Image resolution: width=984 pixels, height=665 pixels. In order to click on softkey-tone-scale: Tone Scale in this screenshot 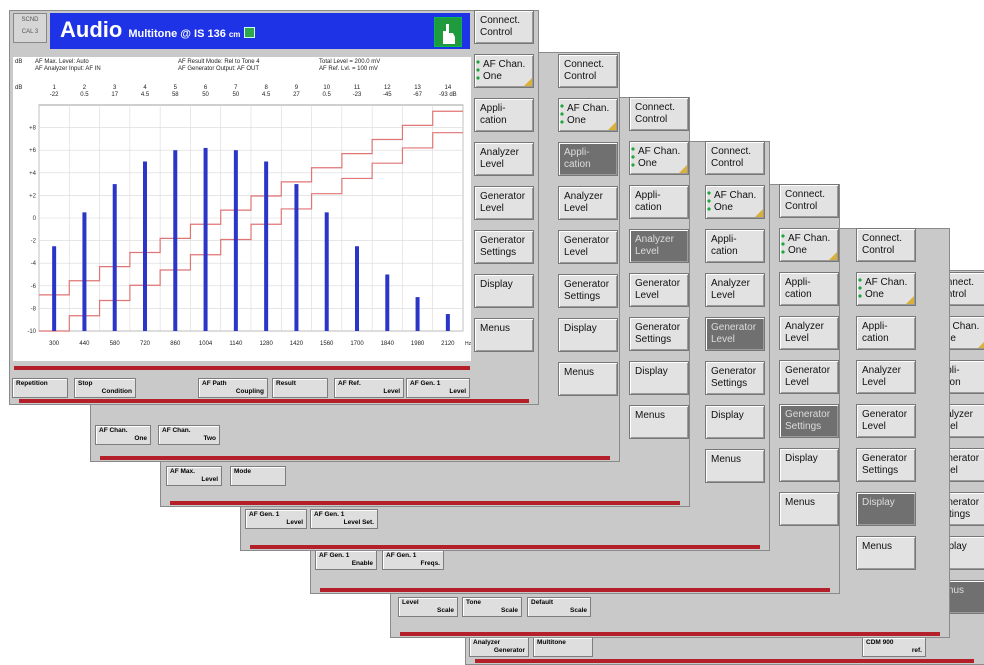, I will do `click(492, 607)`.